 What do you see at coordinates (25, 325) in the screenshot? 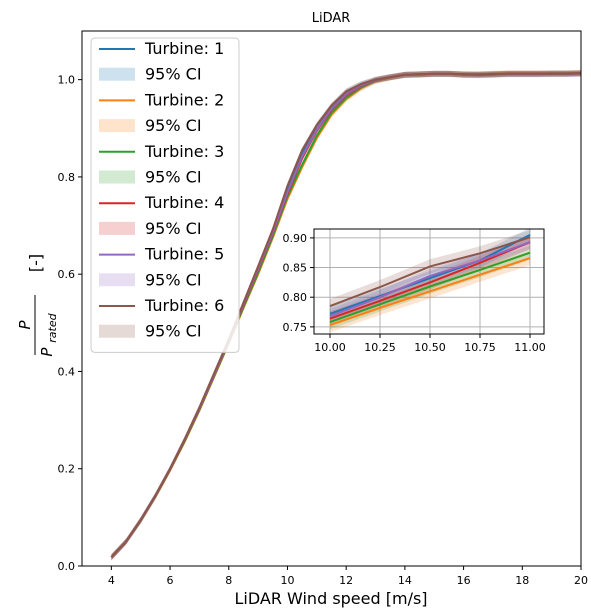
I see `y-label-numerator: P` at bounding box center [25, 325].